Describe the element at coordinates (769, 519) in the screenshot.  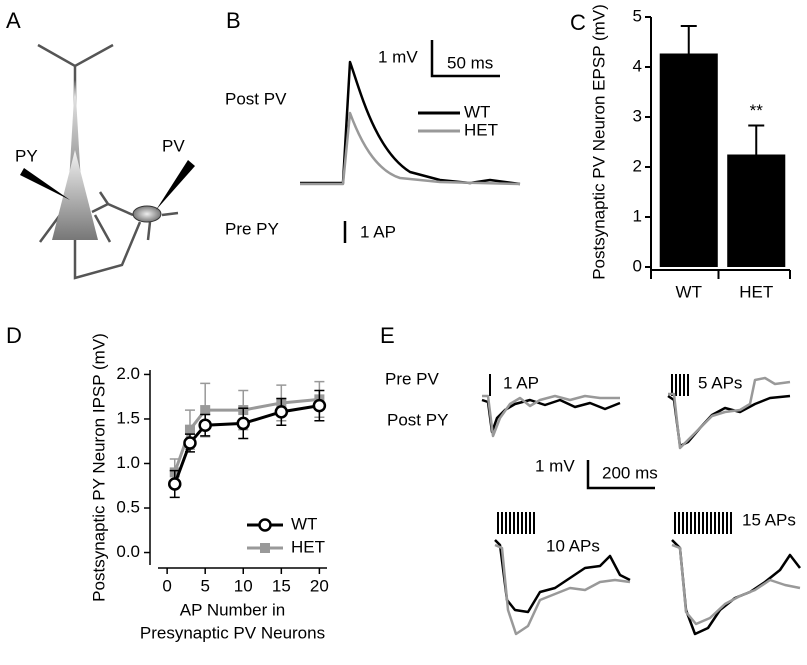
I see `stimulus-label: 15 APs` at that location.